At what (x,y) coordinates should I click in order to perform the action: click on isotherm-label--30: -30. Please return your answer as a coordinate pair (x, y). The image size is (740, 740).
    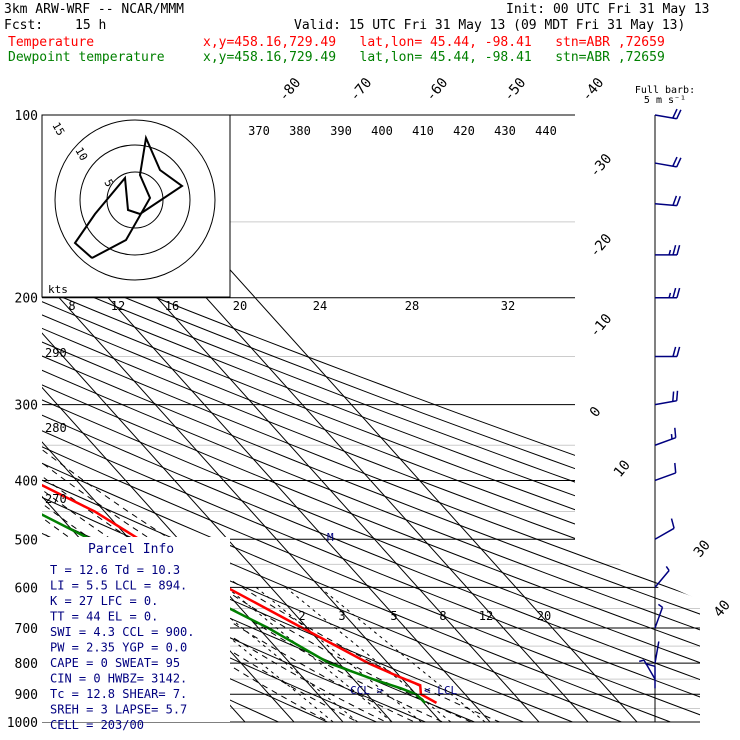
    Looking at the image, I should click on (601, 166).